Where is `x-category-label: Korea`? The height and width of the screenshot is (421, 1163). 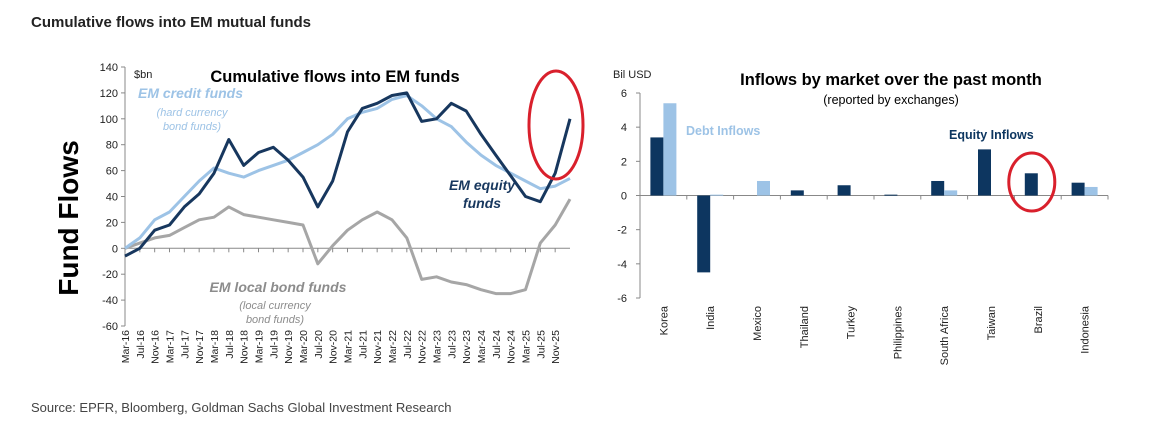 x-category-label: Korea is located at coordinates (664, 320).